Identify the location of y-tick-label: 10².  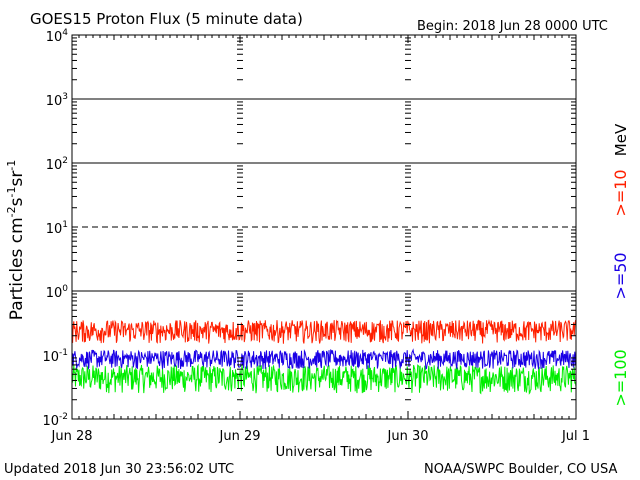
(57, 164).